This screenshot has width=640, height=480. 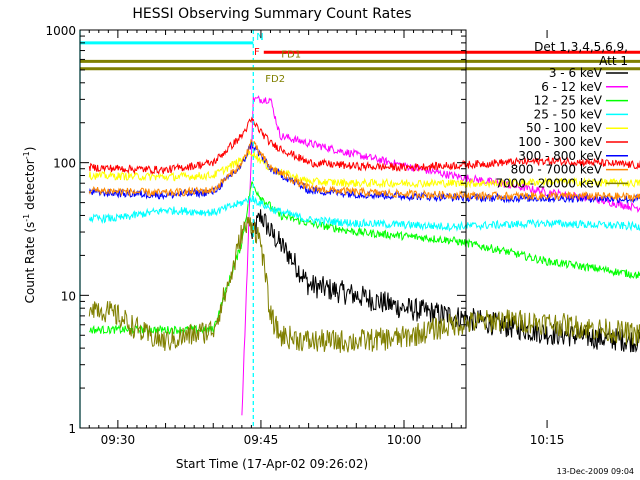 What do you see at coordinates (547, 440) in the screenshot?
I see `x-tick-label-3: 10:15` at bounding box center [547, 440].